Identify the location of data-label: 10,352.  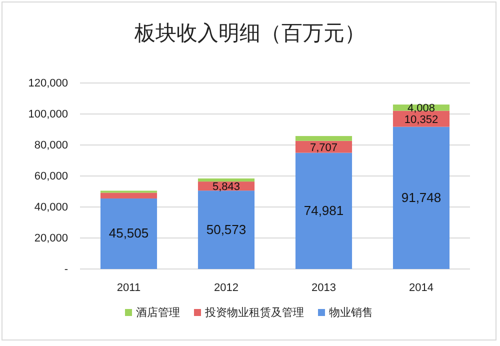
(421, 120).